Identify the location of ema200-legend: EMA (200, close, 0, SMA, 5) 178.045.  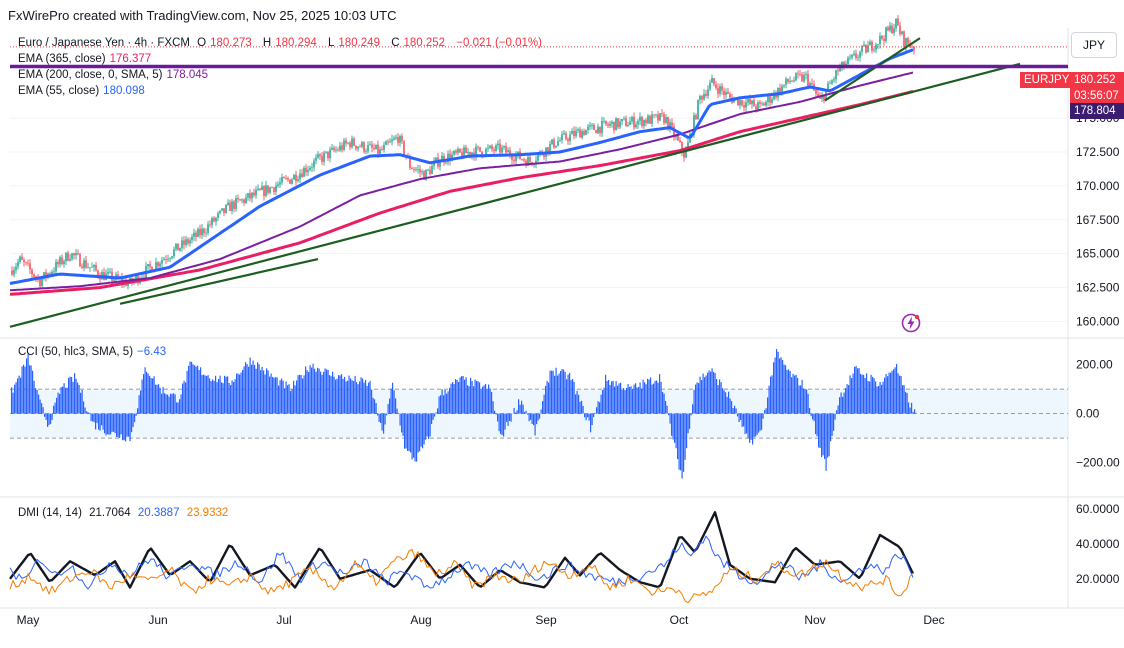
(113, 75).